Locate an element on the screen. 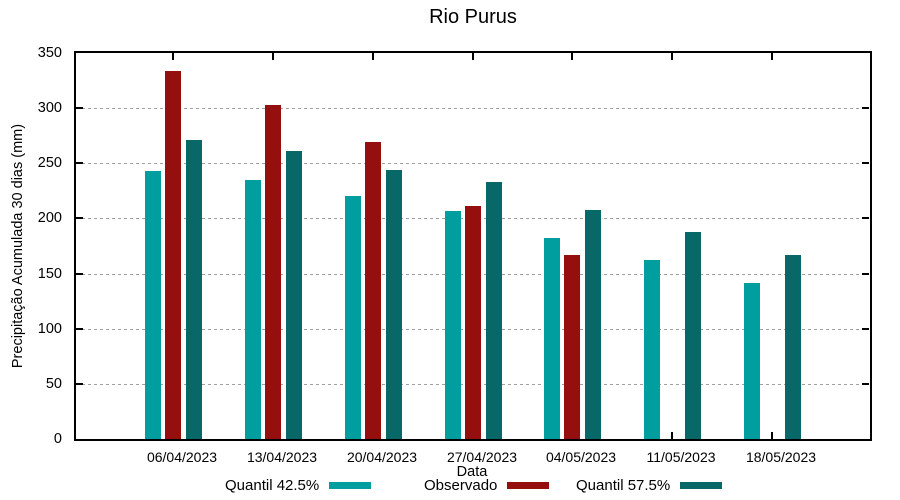 The height and width of the screenshot is (500, 900). bar-observado-06/04/2023 is located at coordinates (173, 254).